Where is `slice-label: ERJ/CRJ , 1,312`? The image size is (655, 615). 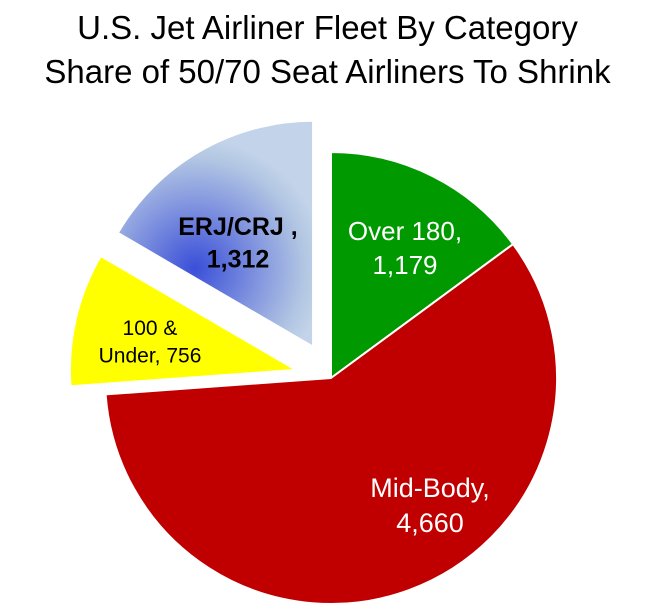
slice-label: ERJ/CRJ , 1,312 is located at coordinates (237, 243).